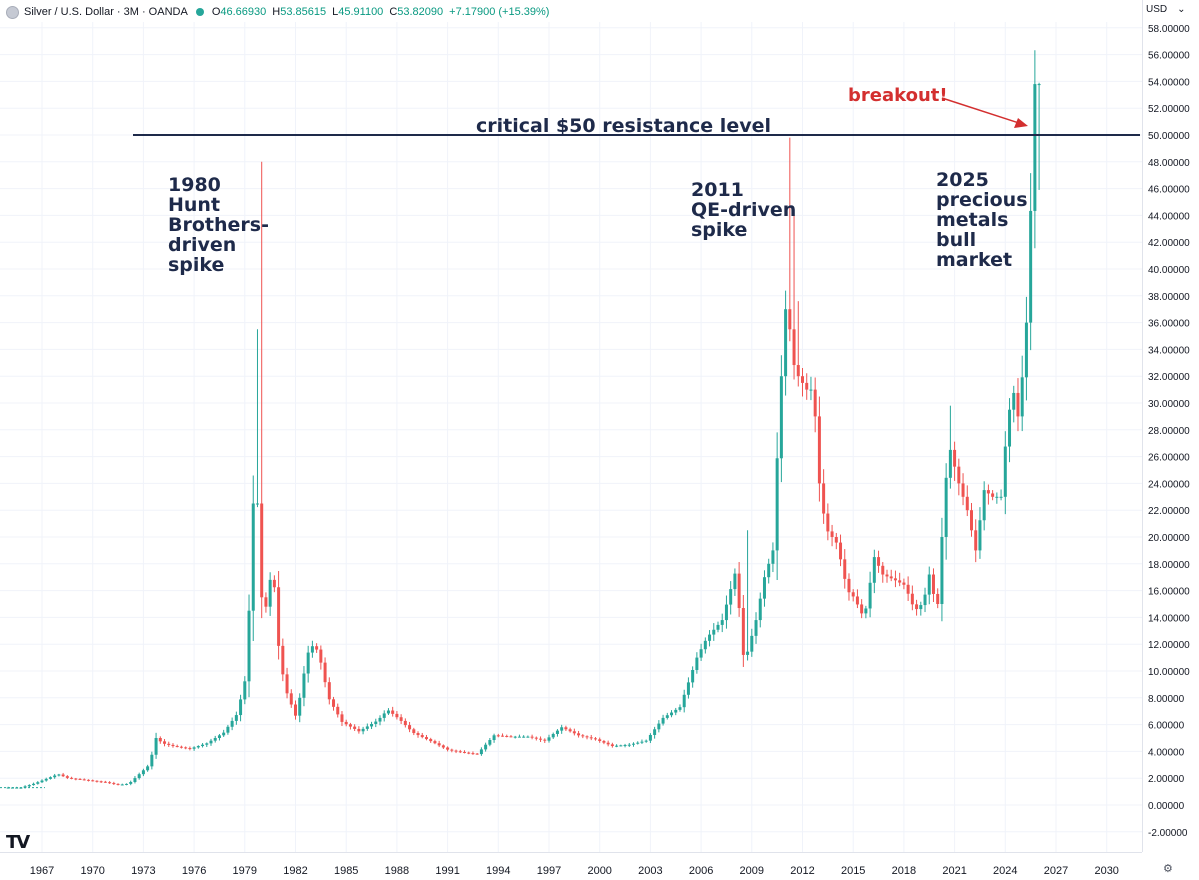 This screenshot has width=1199, height=880. Describe the element at coordinates (1169, 216) in the screenshot. I see `y-tick-label: 44.00000` at that location.